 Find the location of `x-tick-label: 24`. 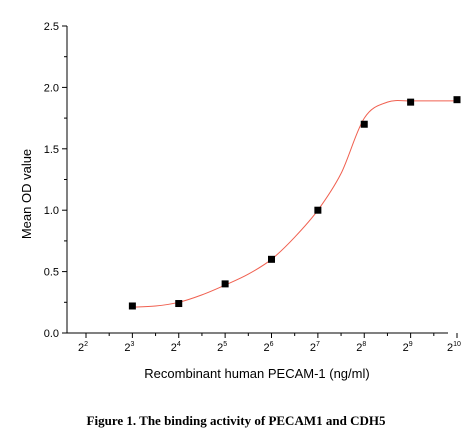

x-tick-label: 24 is located at coordinates (176, 347).